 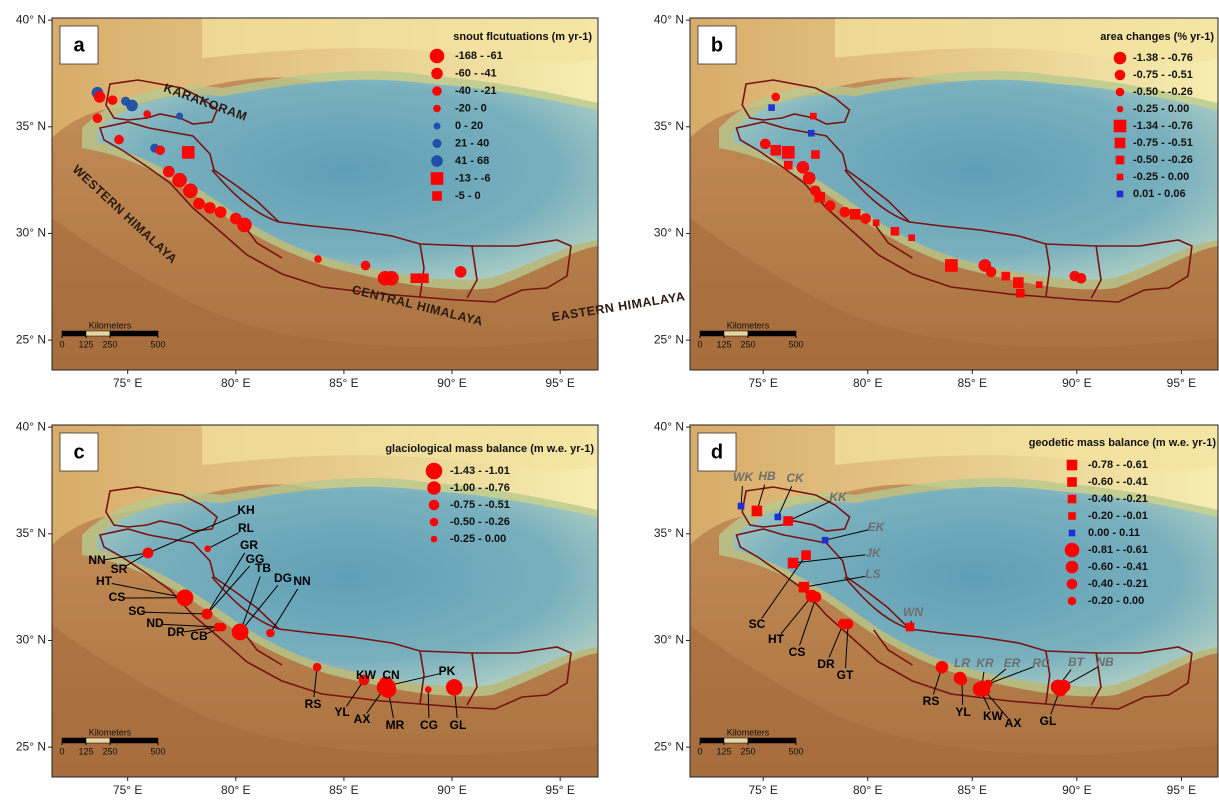 What do you see at coordinates (472, 161) in the screenshot?
I see `legend-label: 41 - 68` at bounding box center [472, 161].